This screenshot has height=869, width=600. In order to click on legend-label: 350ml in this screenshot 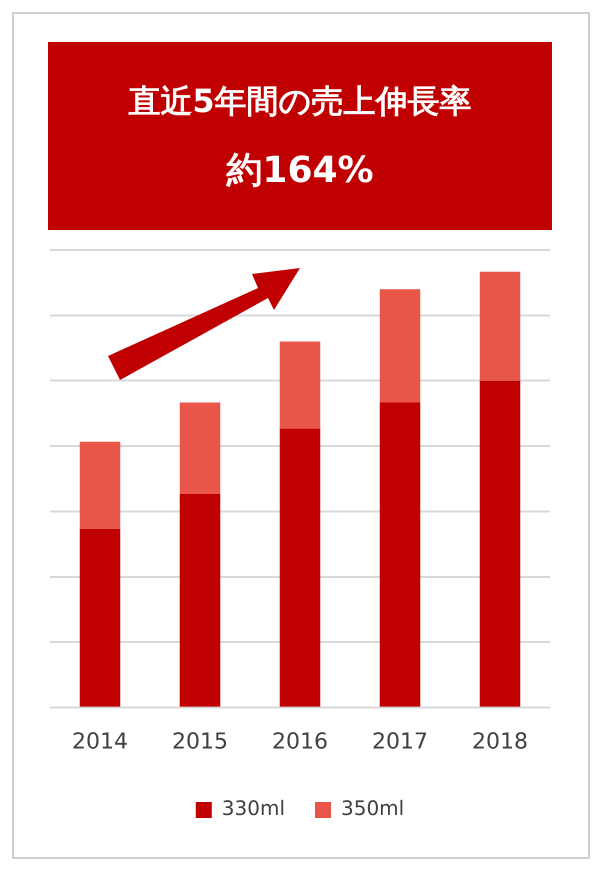, I will do `click(372, 808)`.